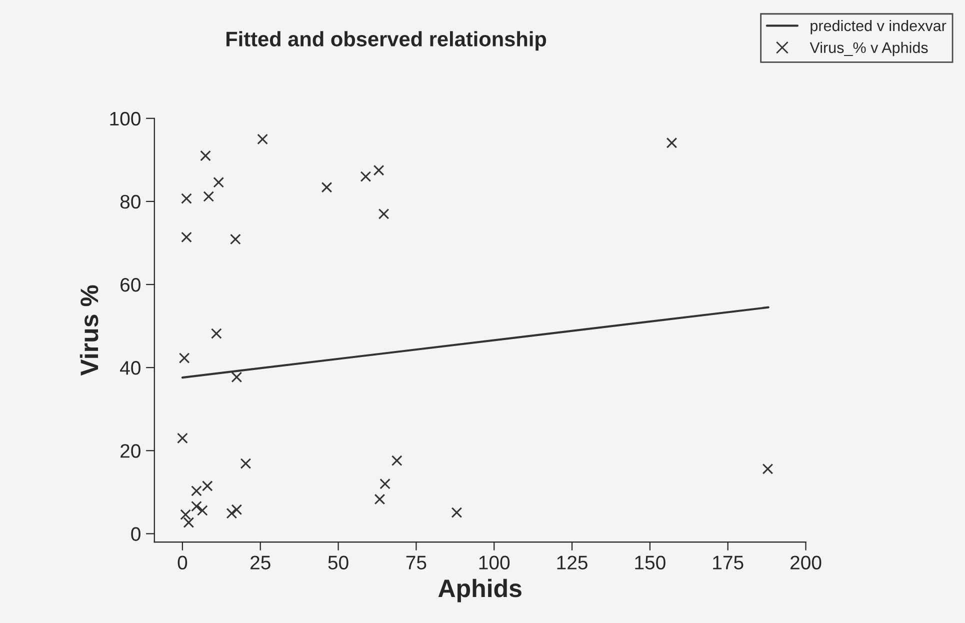 The width and height of the screenshot is (965, 623). I want to click on x-tick-label: 25, so click(260, 563).